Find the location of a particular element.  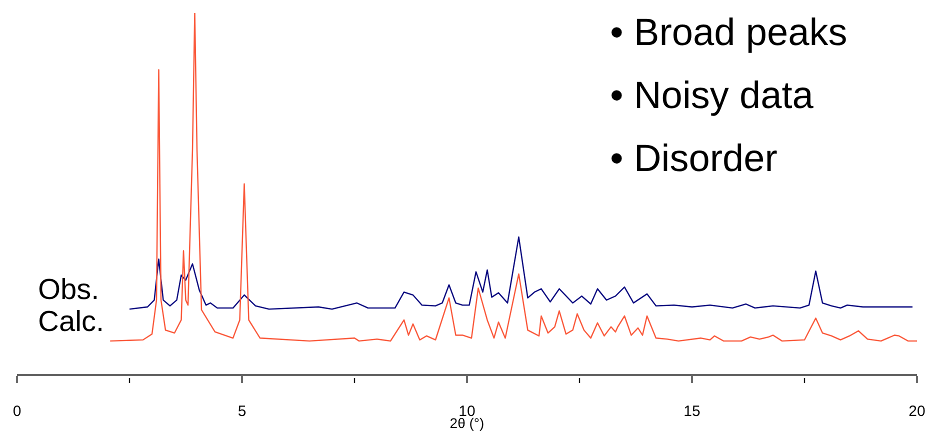

x-tick-label: 5 is located at coordinates (242, 411).